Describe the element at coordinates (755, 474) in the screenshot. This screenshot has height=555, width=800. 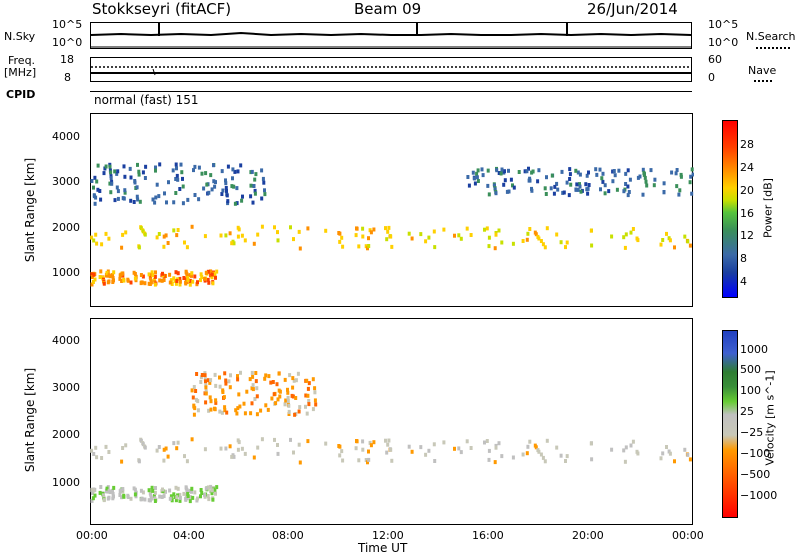
I see `vel-cb-tick-neg500: −500` at that location.